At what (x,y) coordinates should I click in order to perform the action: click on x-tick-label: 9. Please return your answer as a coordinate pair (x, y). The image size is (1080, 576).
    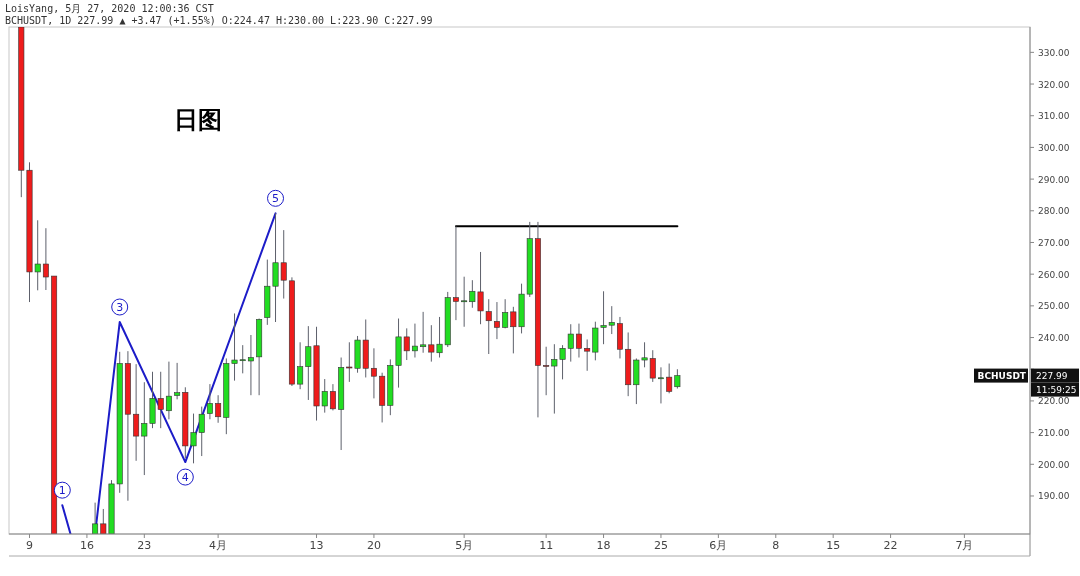
    Looking at the image, I should click on (29, 545).